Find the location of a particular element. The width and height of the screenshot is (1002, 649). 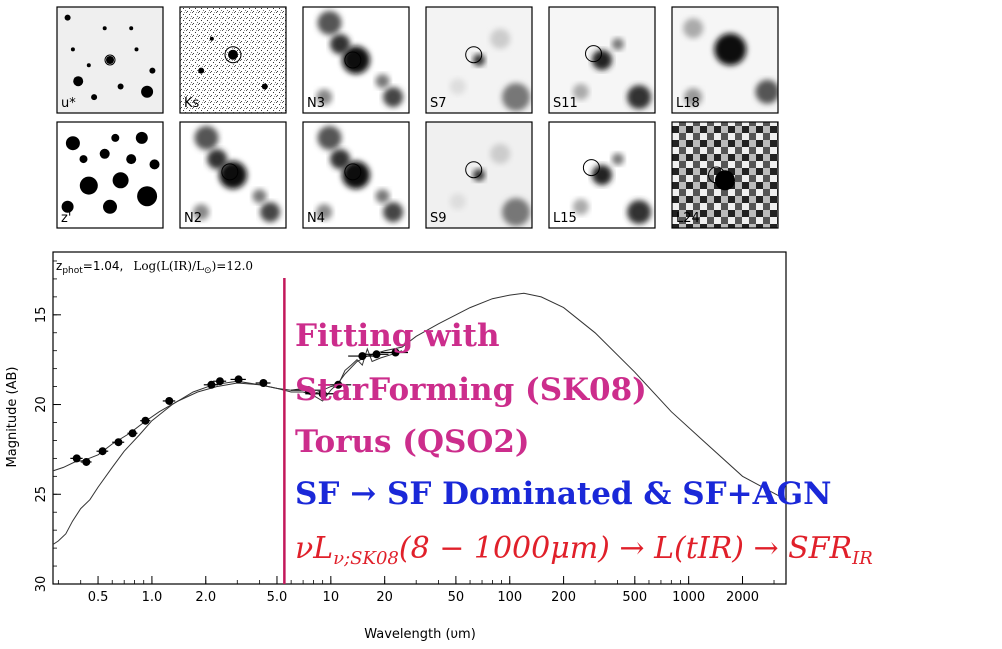

thumbnail-l15: L15 is located at coordinates (602, 175).